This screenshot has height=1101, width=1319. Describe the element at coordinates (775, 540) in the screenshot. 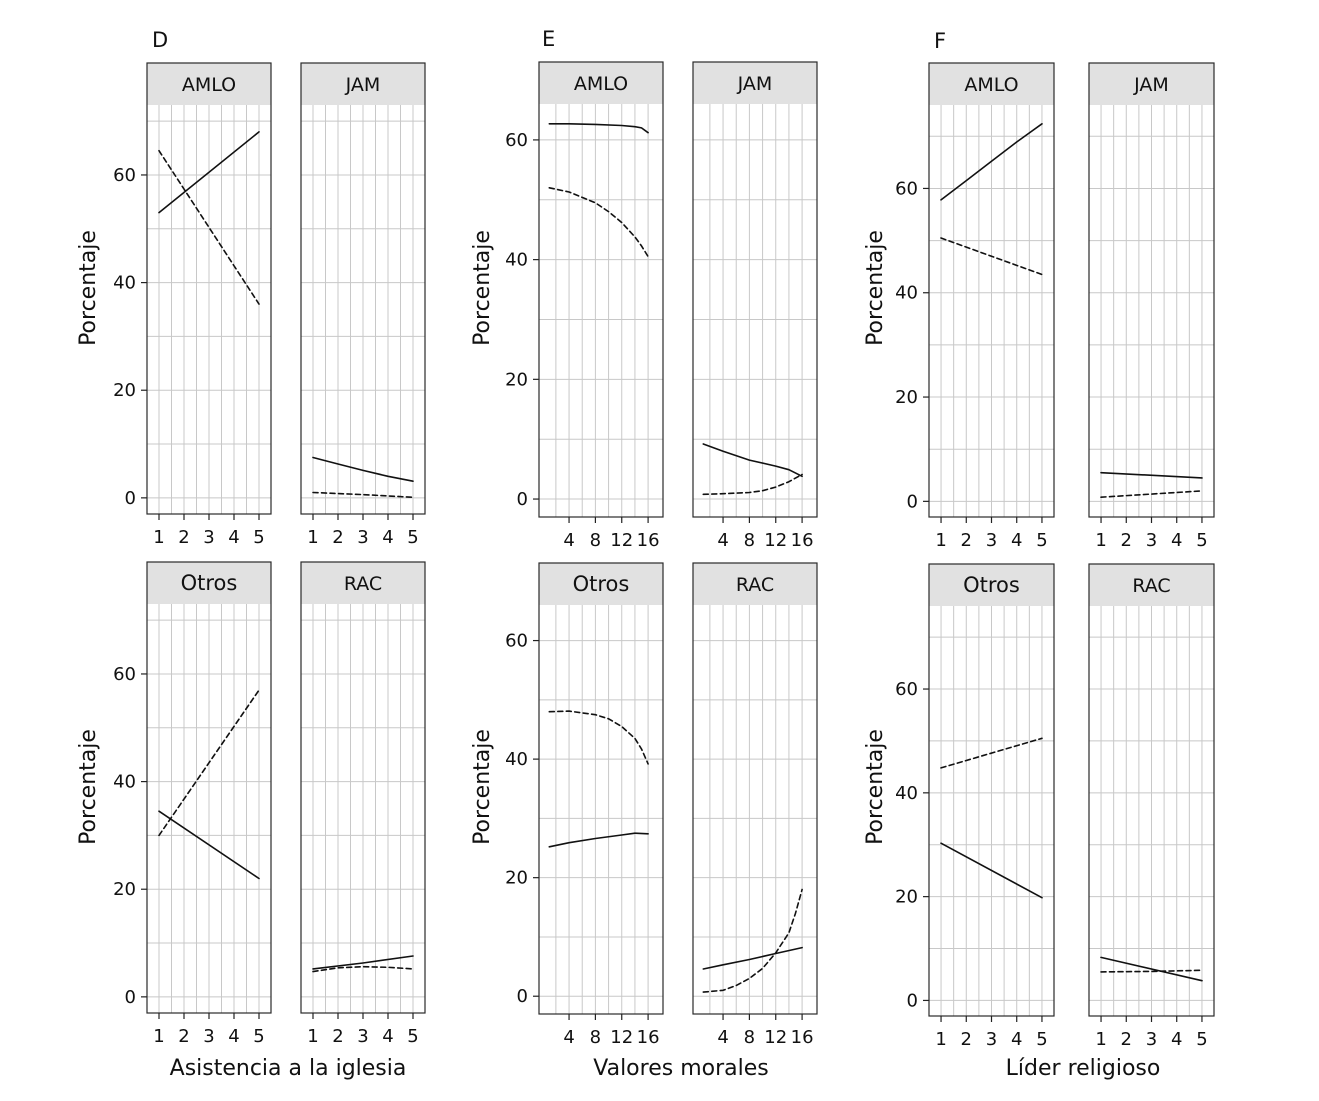

I see `x-tick-label: 12` at that location.